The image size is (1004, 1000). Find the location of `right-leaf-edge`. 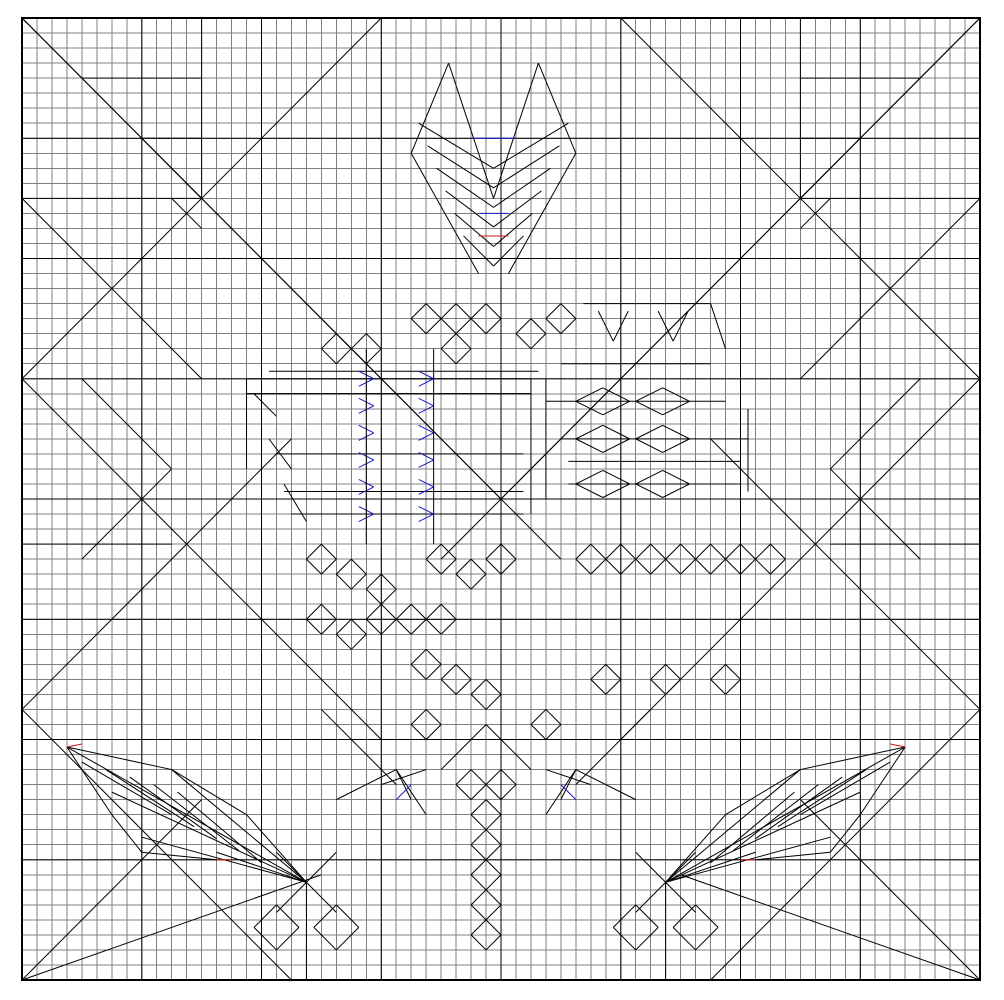

right-leaf-edge is located at coordinates (792, 856).